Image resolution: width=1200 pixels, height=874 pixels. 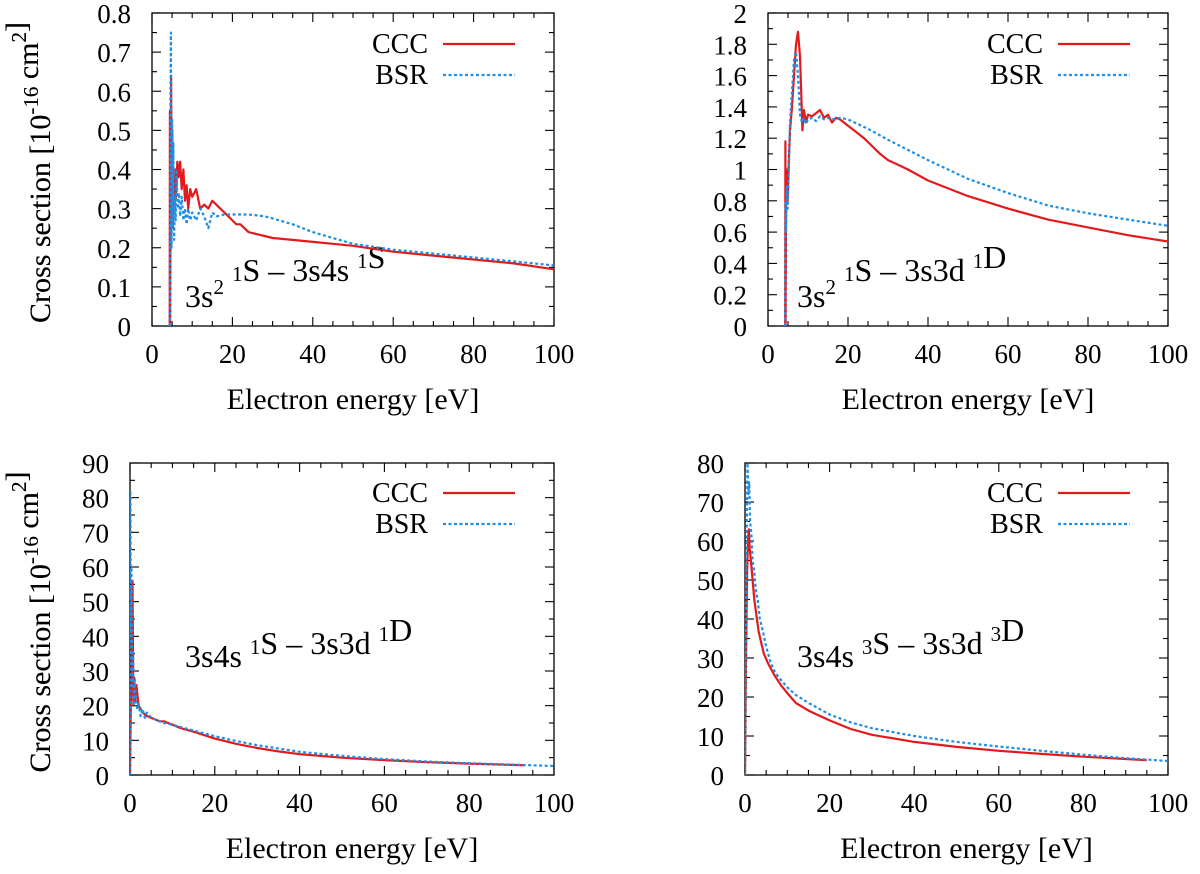 I want to click on y-tick-label: 0.1, so click(x=114, y=288).